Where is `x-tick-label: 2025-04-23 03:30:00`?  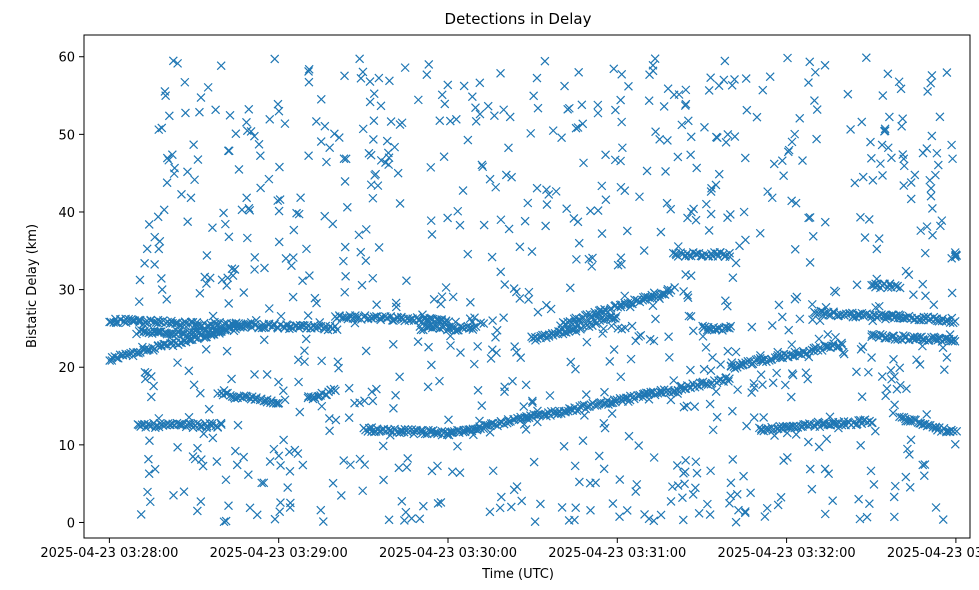 x-tick-label: 2025-04-23 03:30:00 is located at coordinates (448, 553).